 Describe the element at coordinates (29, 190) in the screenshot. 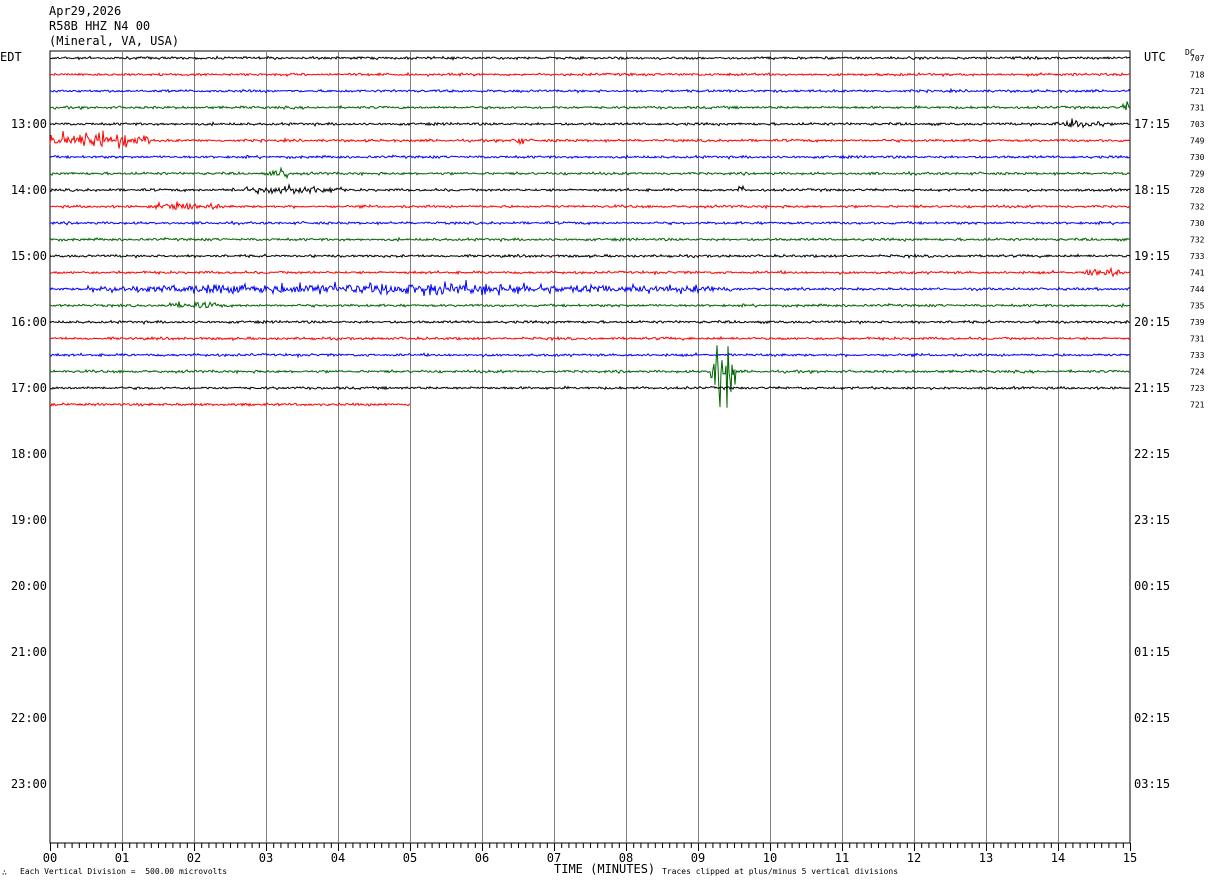

I see `left-hour-label: 14:00` at that location.